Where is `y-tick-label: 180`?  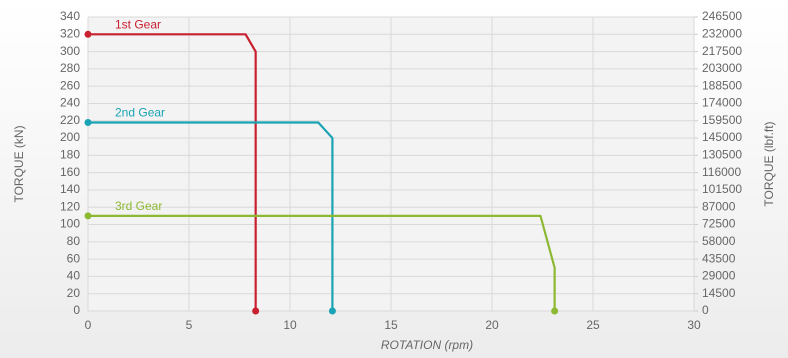 y-tick-label: 180 is located at coordinates (70, 155).